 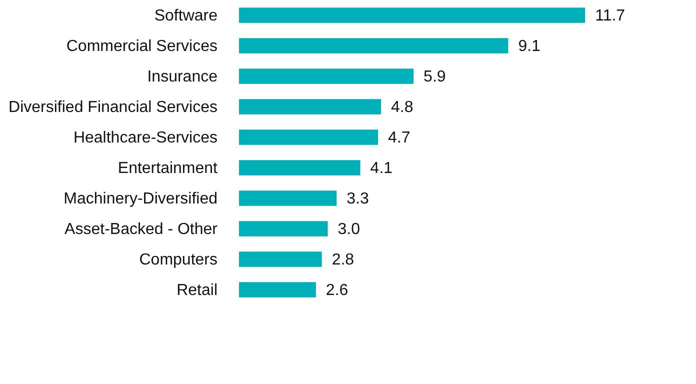 I want to click on y-tick-label: Computers, so click(x=178, y=259).